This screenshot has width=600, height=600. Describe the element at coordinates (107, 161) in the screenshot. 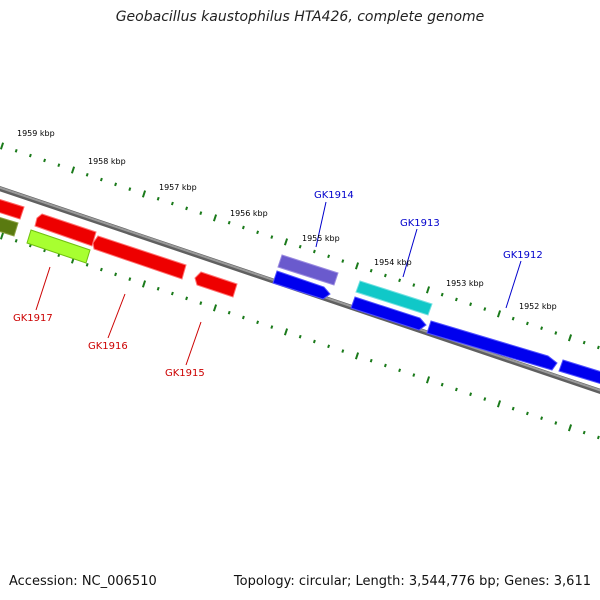

I see `kbp-label: 1958 kbp` at that location.